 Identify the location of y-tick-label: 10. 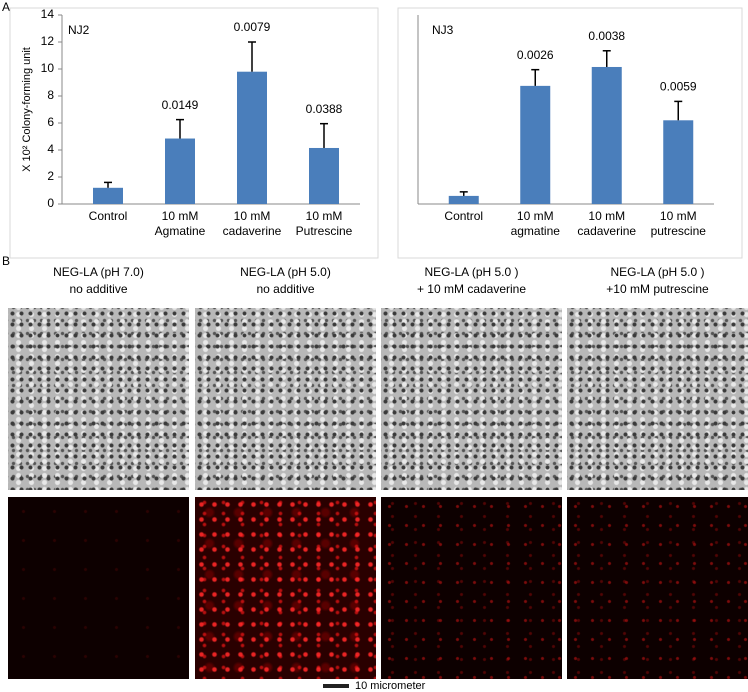
(48, 68).